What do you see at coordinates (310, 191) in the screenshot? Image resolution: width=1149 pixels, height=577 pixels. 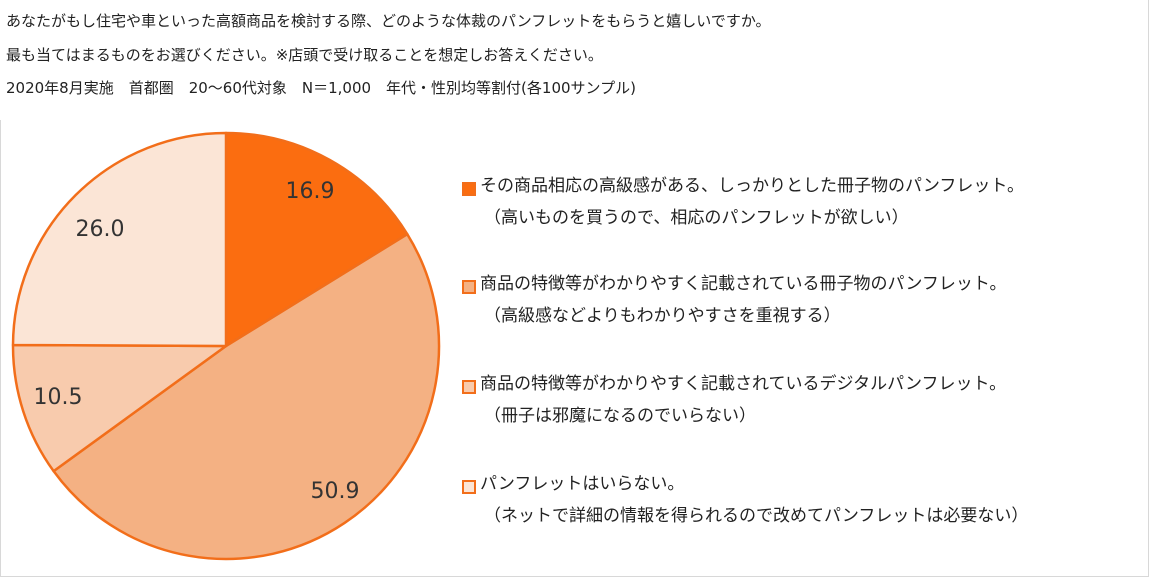 I see `slice-label-1: 16.9` at bounding box center [310, 191].